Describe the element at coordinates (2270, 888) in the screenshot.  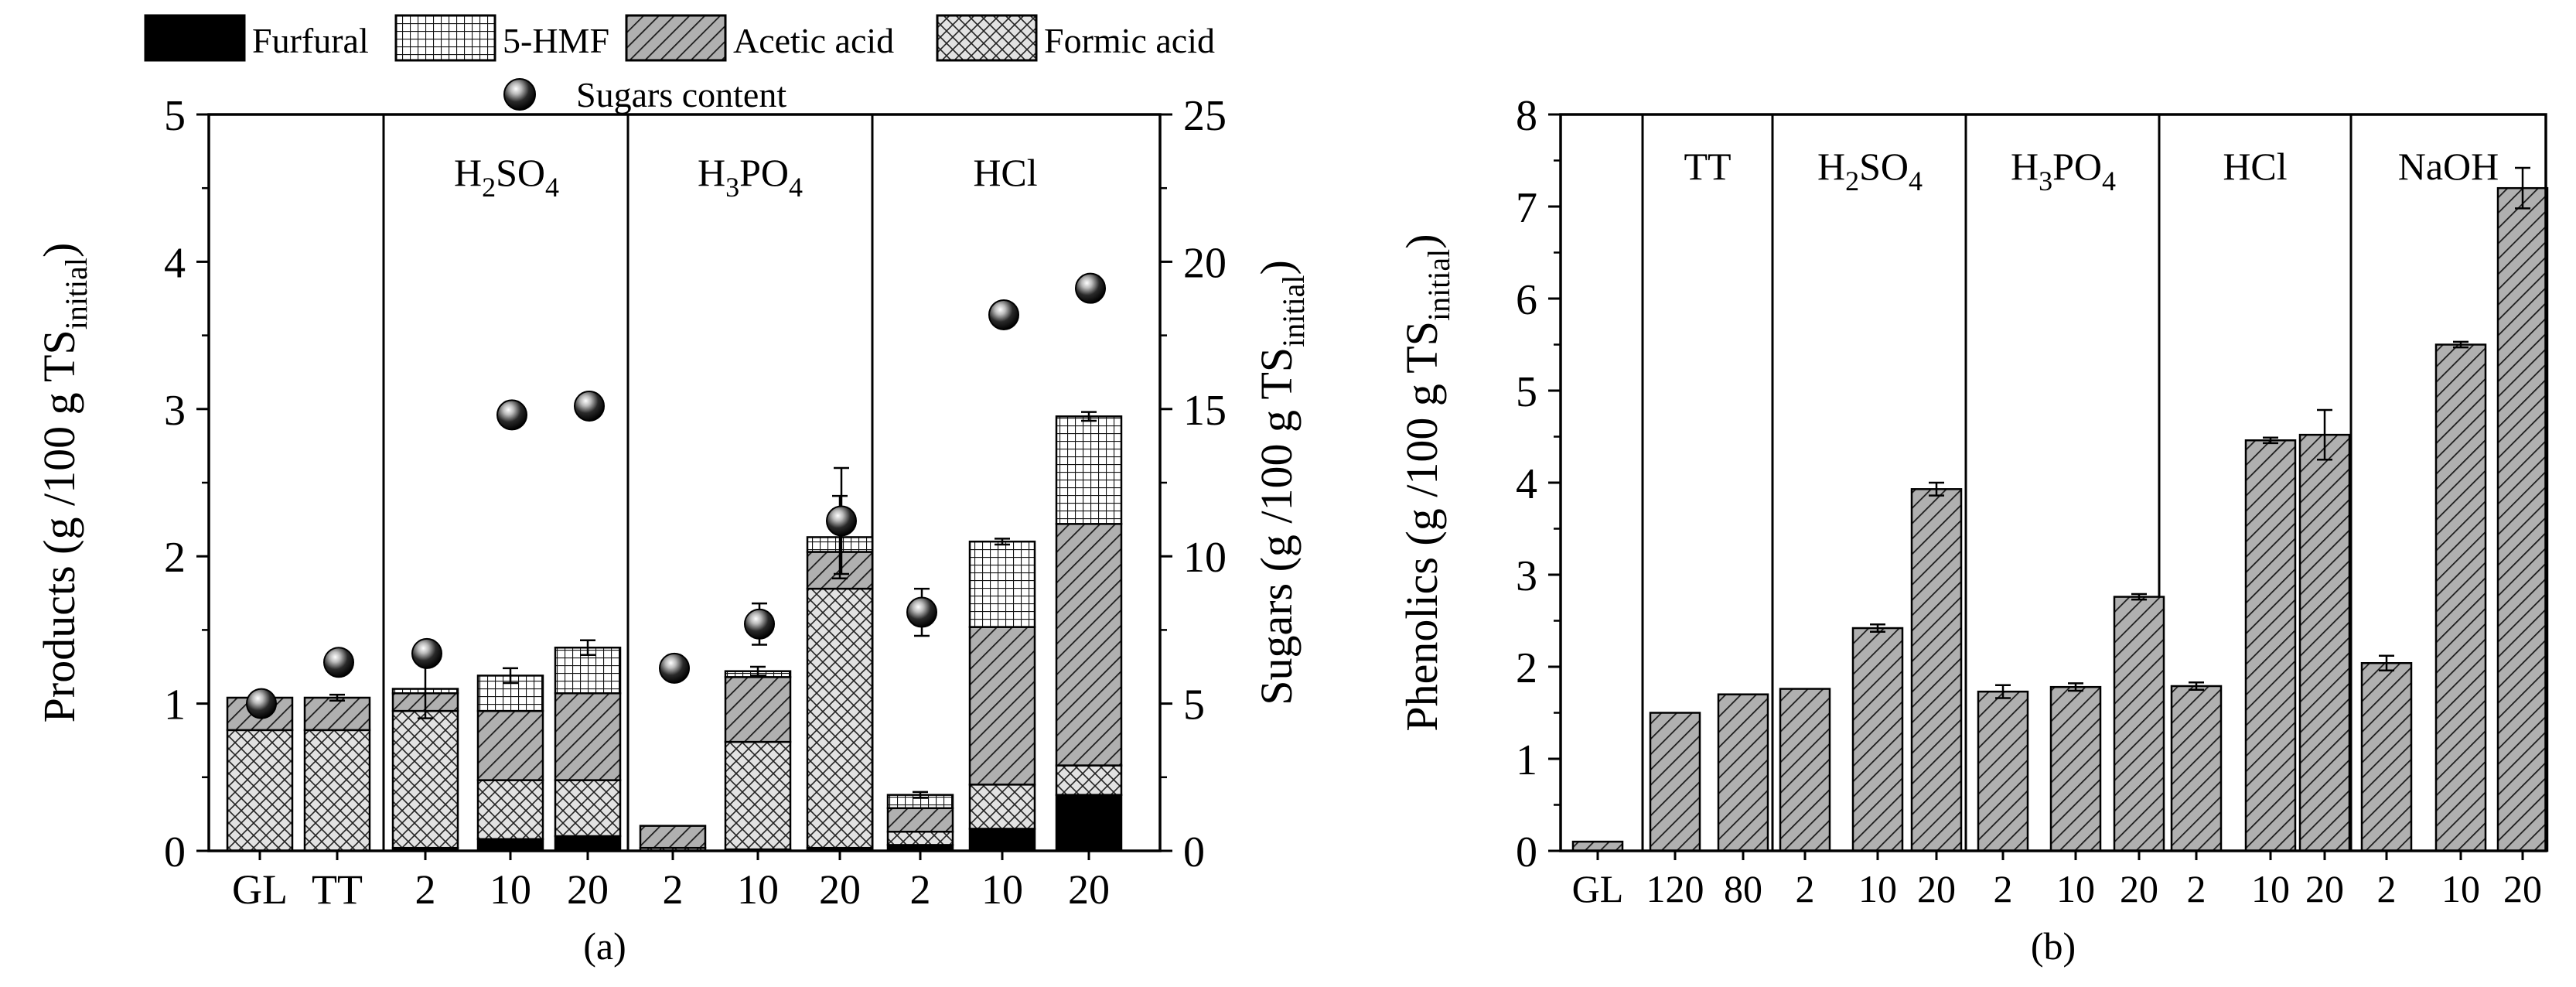
I see `x-tick-label-b-10: 10` at that location.